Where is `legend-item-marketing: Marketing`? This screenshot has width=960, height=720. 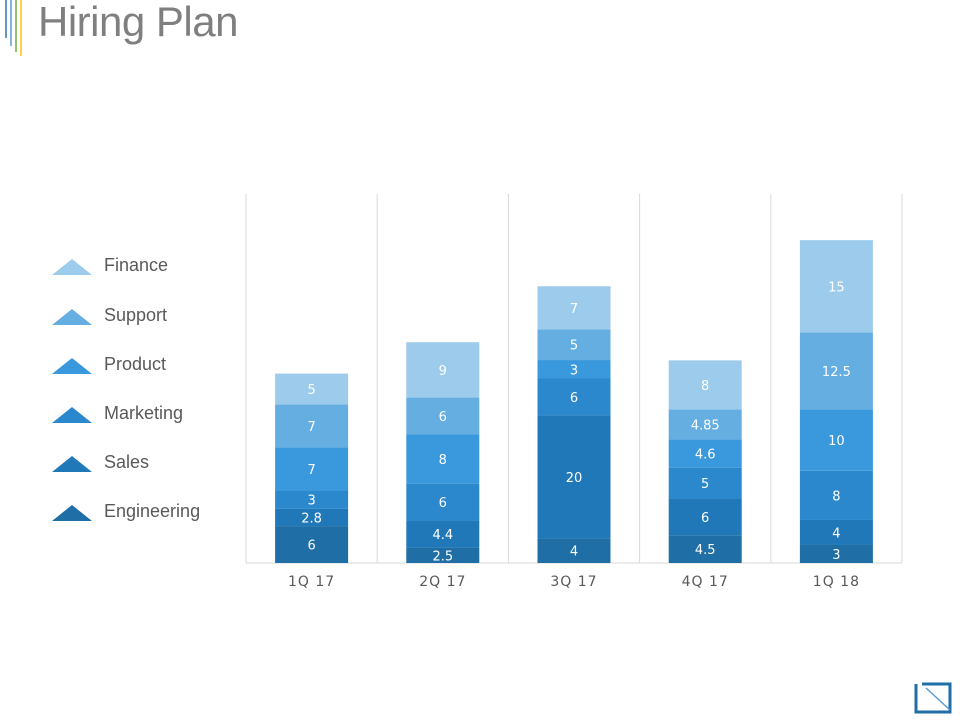
legend-item-marketing: Marketing is located at coordinates (152, 416).